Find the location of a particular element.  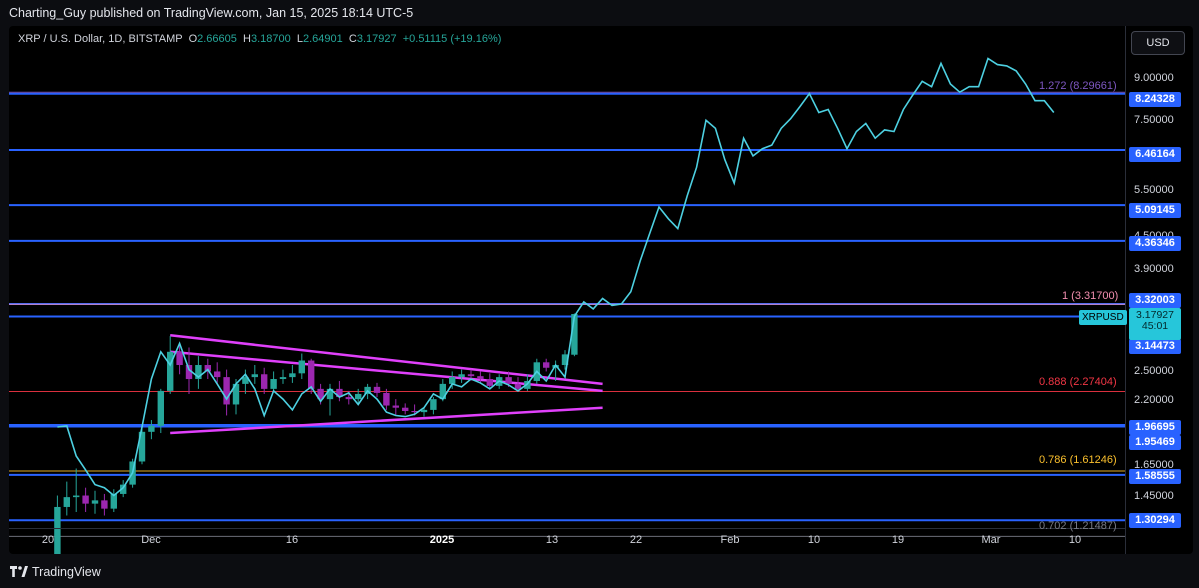

last-price-tag: 3.17927 45:01 is located at coordinates (1155, 324).